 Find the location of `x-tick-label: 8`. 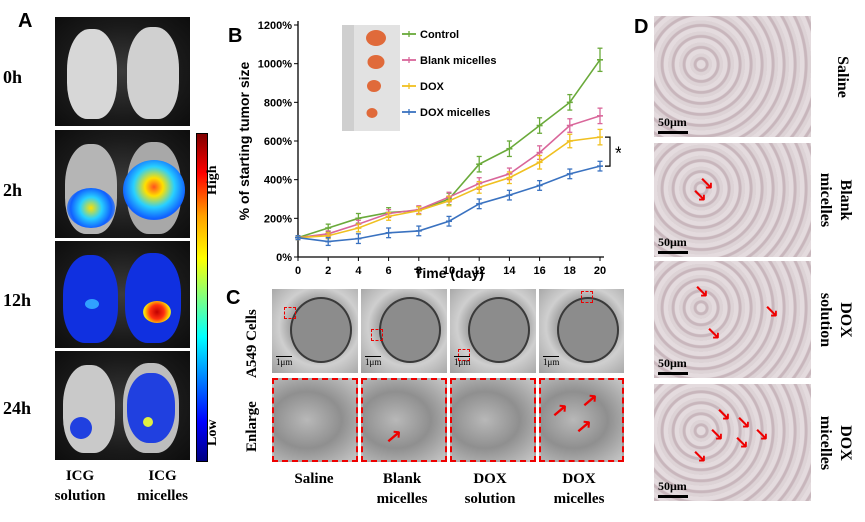

x-tick-label: 8 is located at coordinates (419, 271).